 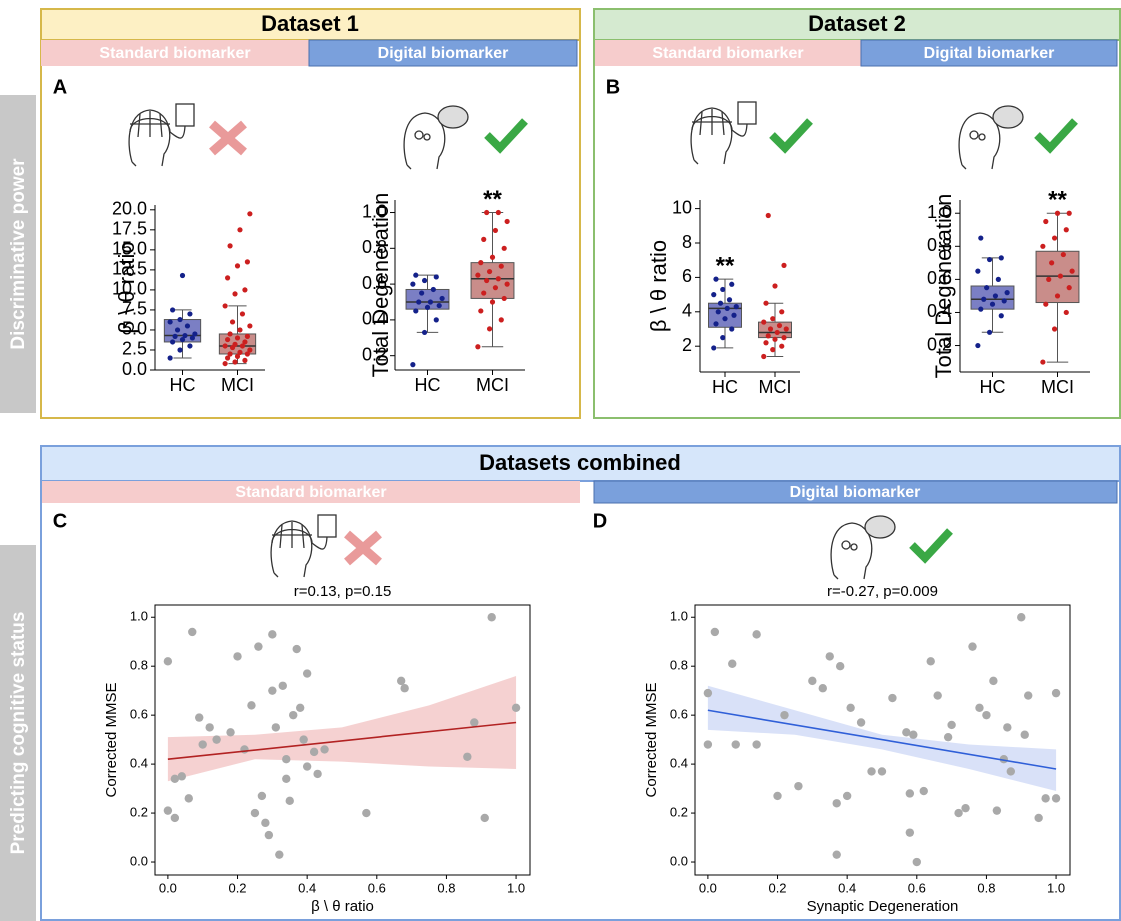 I want to click on standard-label: Standard biomarker, so click(x=174, y=53).